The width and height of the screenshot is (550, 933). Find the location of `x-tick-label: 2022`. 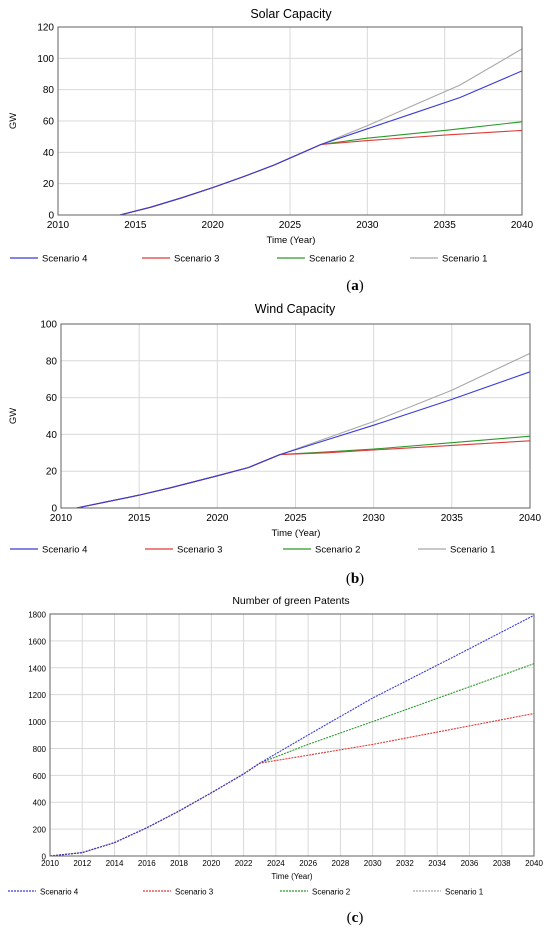

x-tick-label: 2022 is located at coordinates (244, 863).